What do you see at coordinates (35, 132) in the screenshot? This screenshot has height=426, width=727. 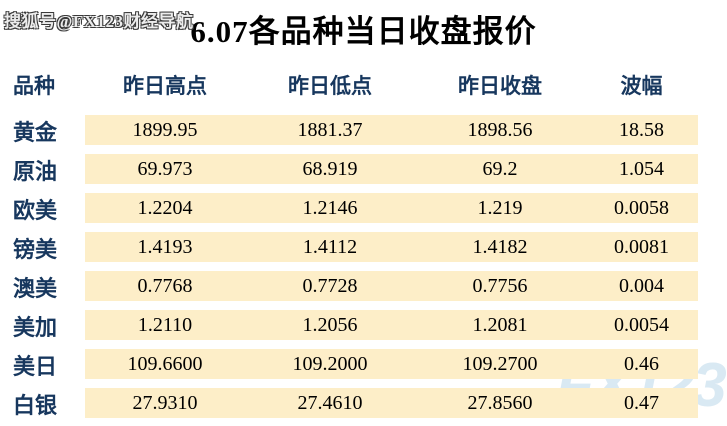 I see `row-label: 黄金` at bounding box center [35, 132].